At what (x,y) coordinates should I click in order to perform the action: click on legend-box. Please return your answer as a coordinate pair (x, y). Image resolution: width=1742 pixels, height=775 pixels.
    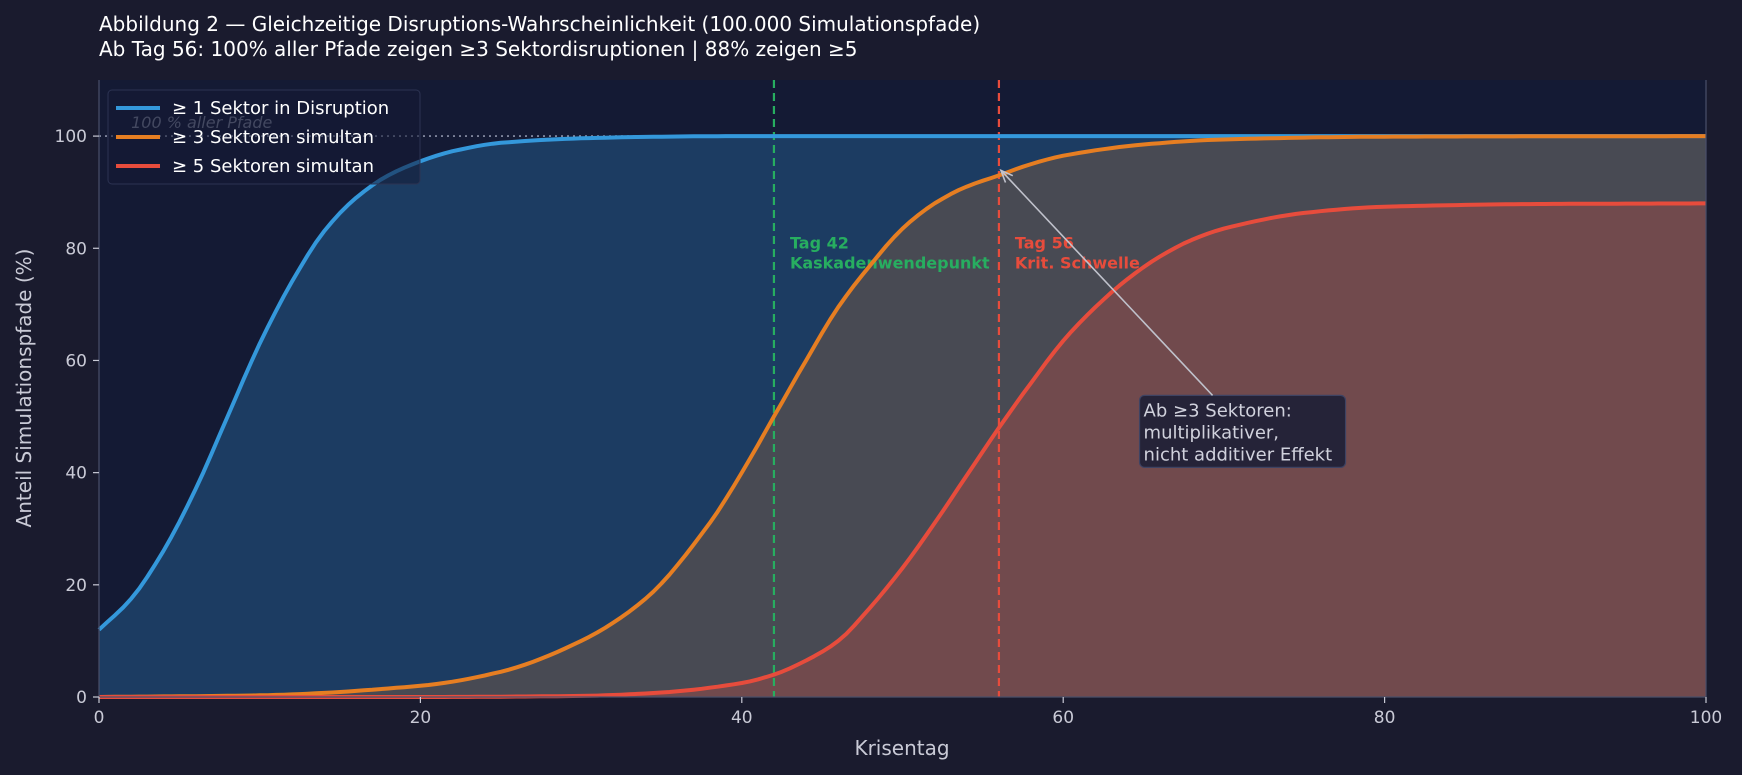
    Looking at the image, I should click on (264, 137).